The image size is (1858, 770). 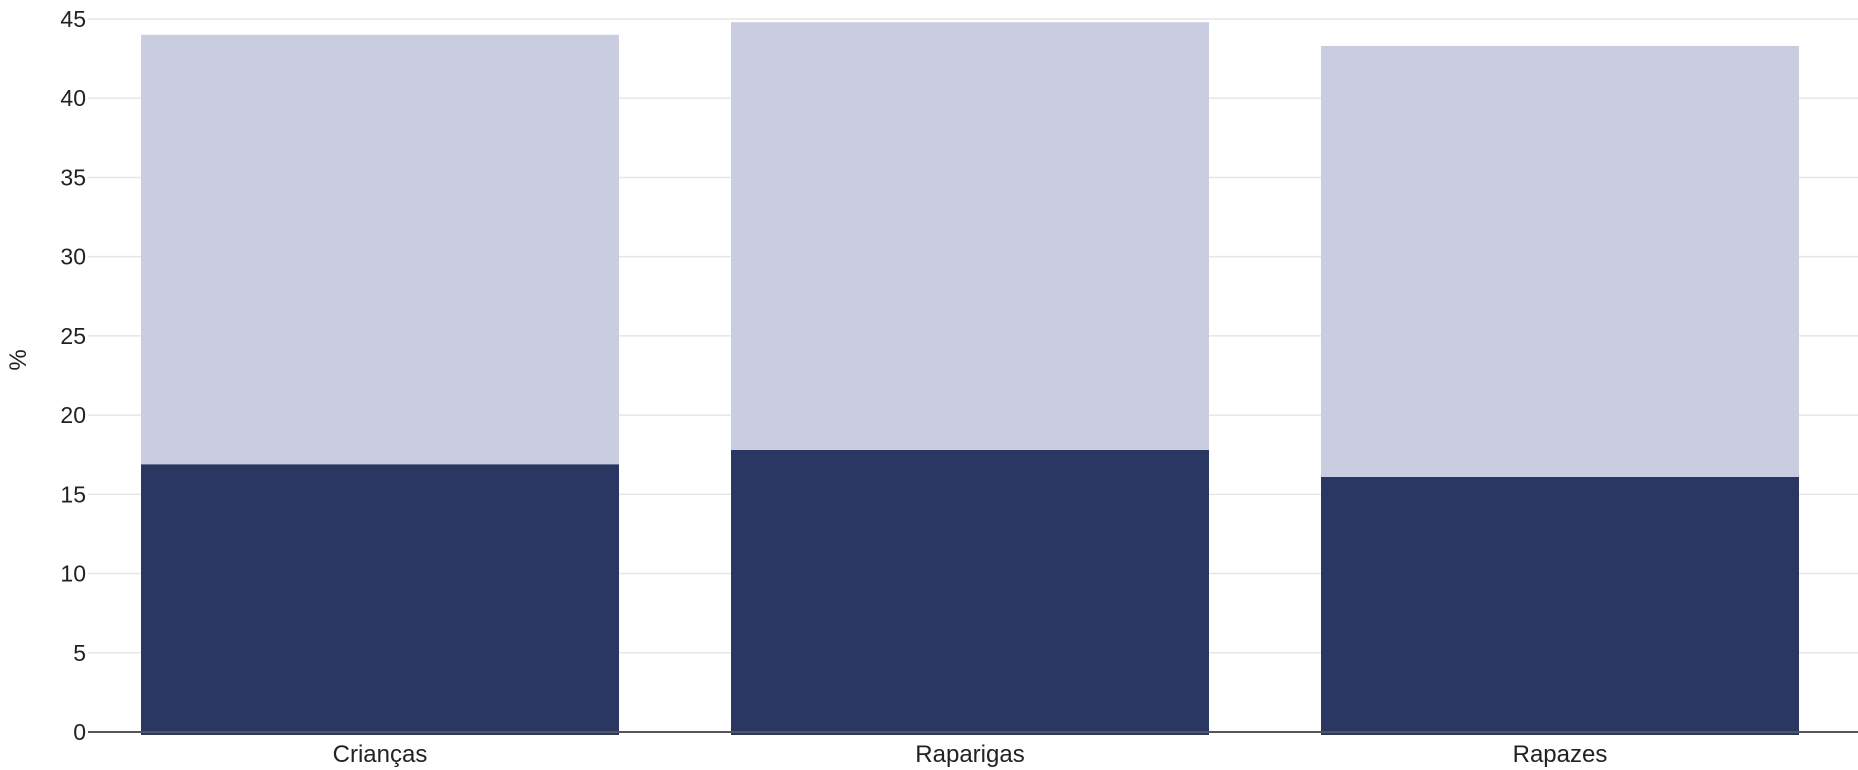 I want to click on x-axis-categories: Crianças Raparigas Rapazes, so click(x=970, y=754).